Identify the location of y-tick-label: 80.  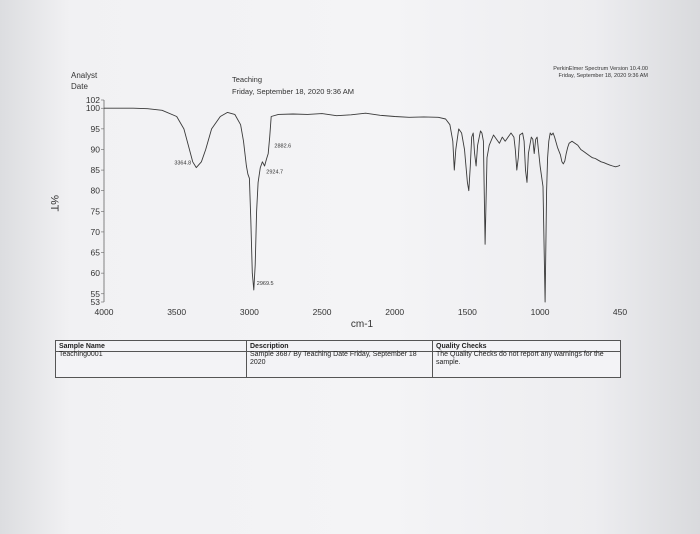
(96, 191).